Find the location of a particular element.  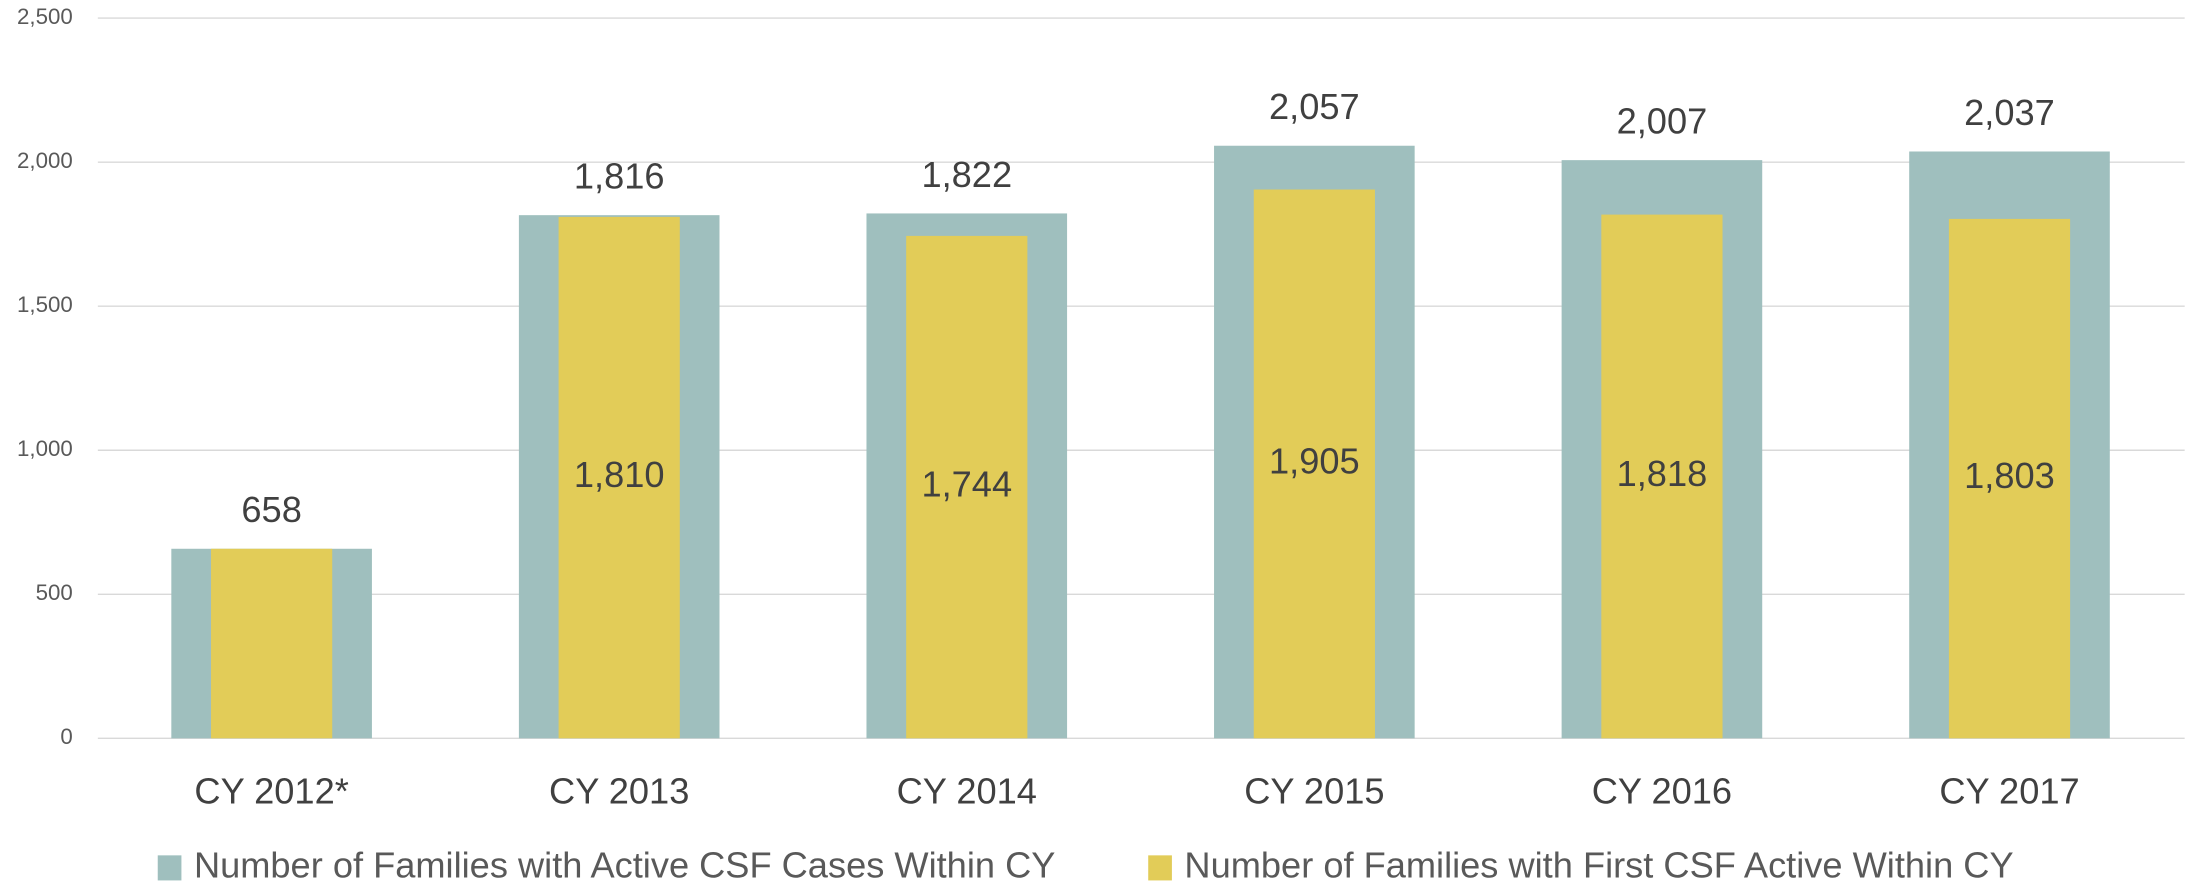

data-label: 1,803 is located at coordinates (2009, 475).